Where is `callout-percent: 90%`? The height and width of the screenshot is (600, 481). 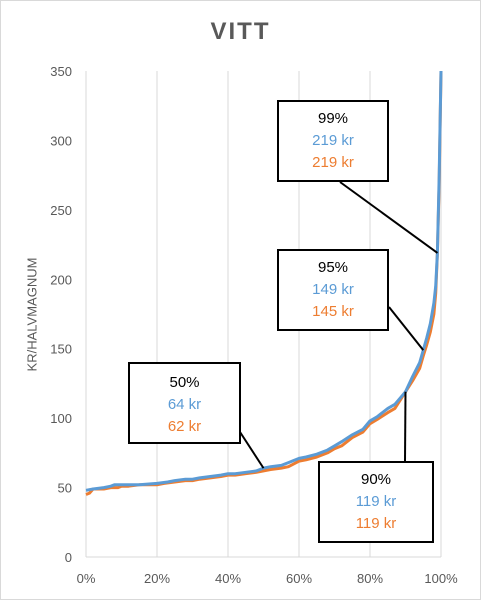 callout-percent: 90% is located at coordinates (376, 479).